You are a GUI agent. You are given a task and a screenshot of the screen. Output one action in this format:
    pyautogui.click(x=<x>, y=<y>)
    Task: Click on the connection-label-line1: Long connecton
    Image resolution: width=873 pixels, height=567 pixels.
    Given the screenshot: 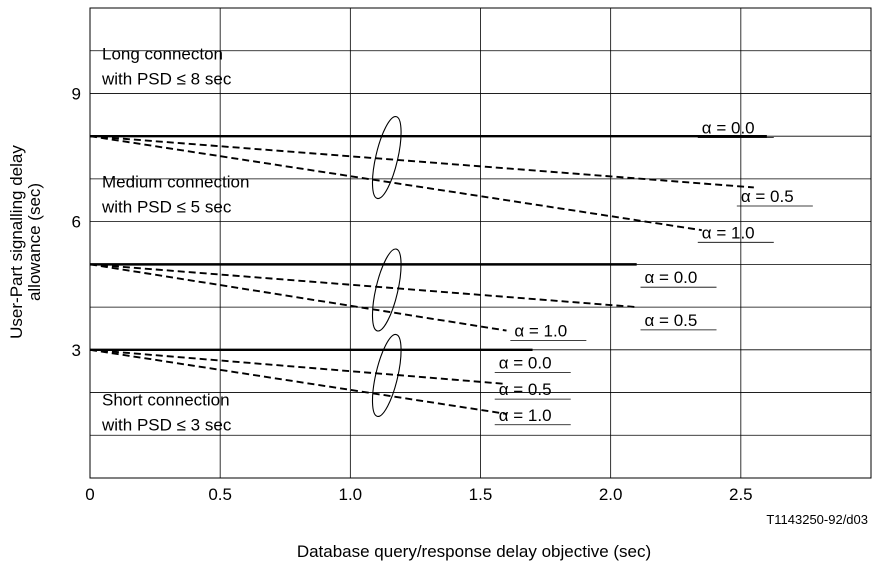 What is the action you would take?
    pyautogui.click(x=162, y=53)
    